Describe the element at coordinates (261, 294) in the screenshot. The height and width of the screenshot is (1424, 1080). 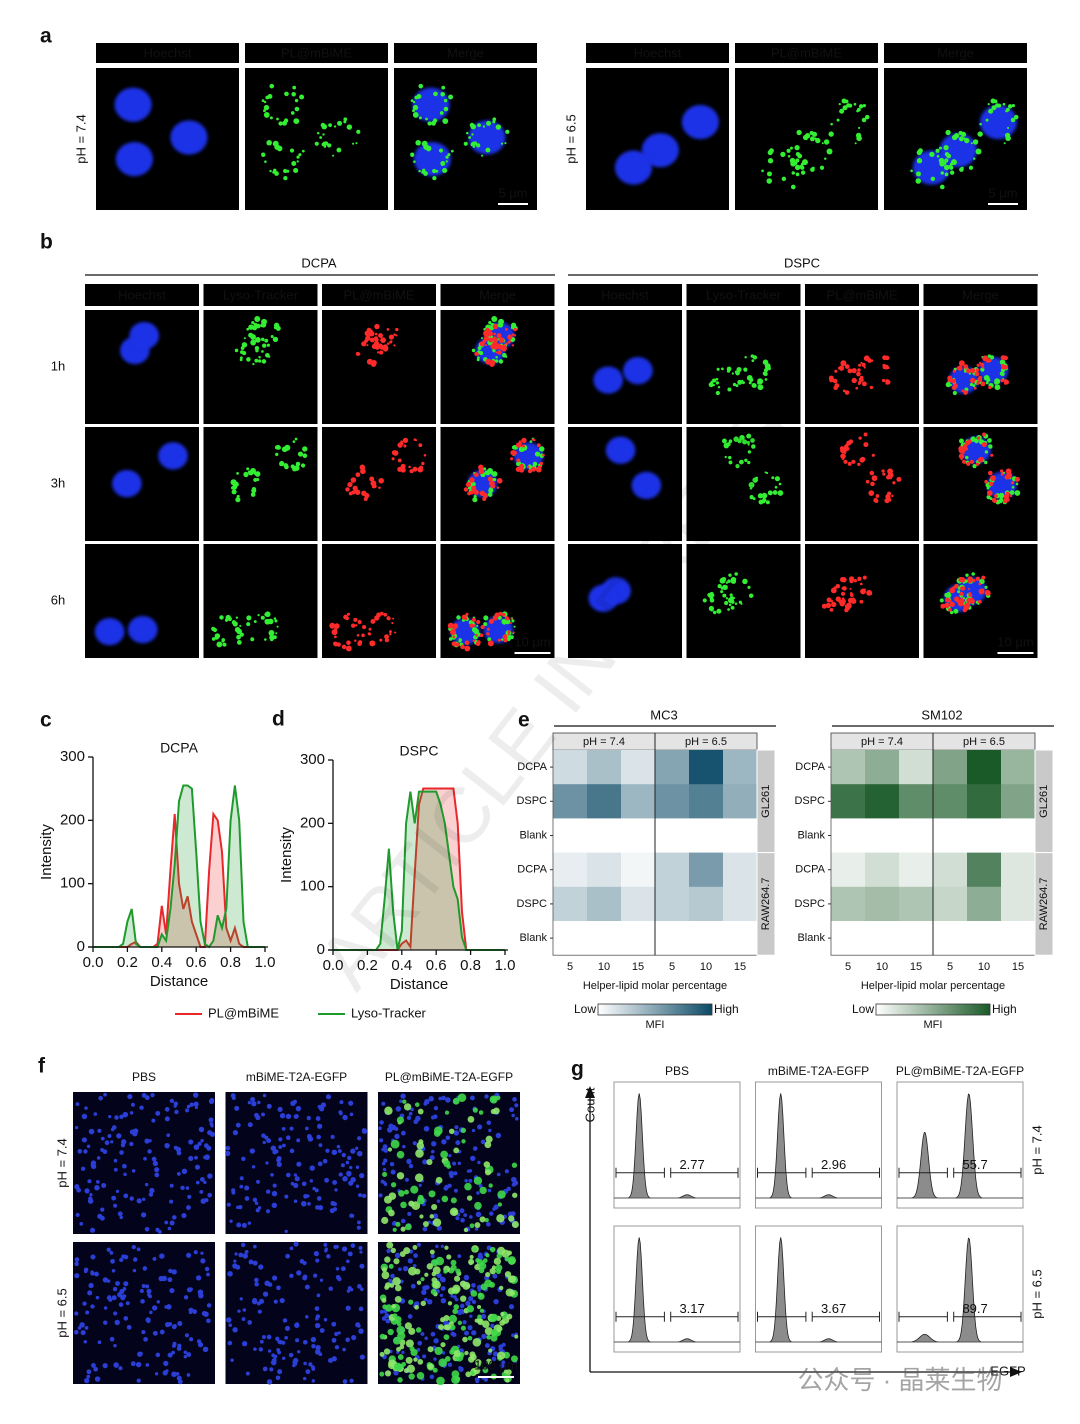
I see `channel-label: Lyso-Tracker` at that location.